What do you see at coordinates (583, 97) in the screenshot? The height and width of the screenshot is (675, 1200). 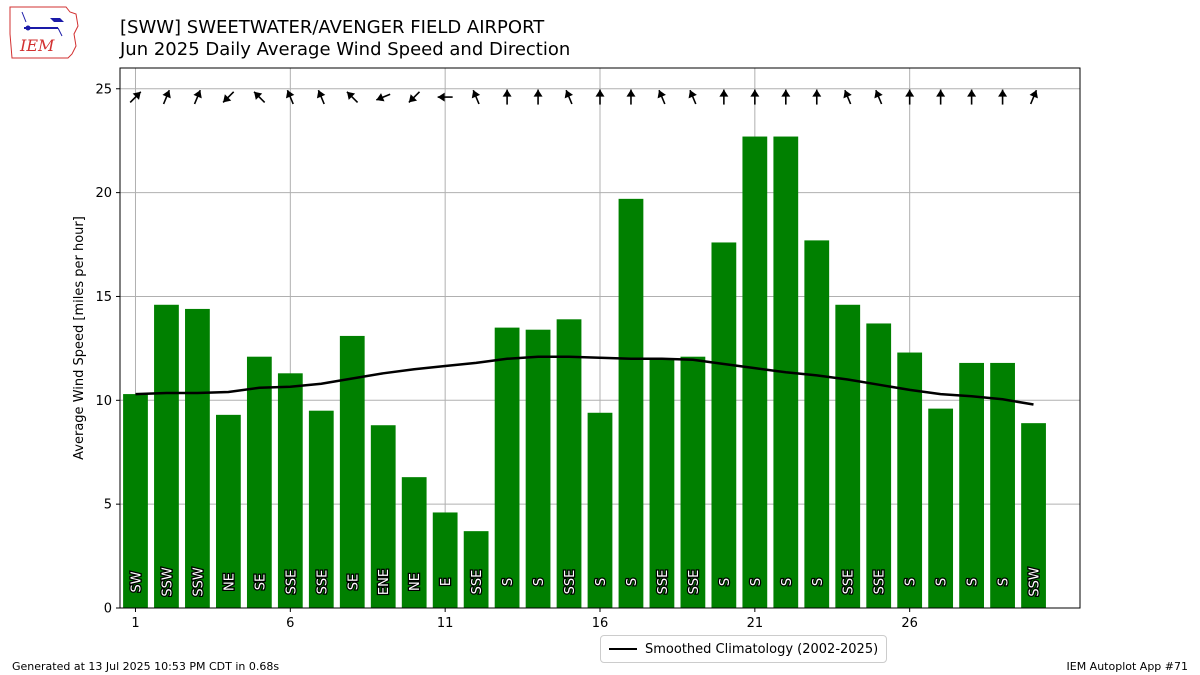 I see `wind-arrows-group` at bounding box center [583, 97].